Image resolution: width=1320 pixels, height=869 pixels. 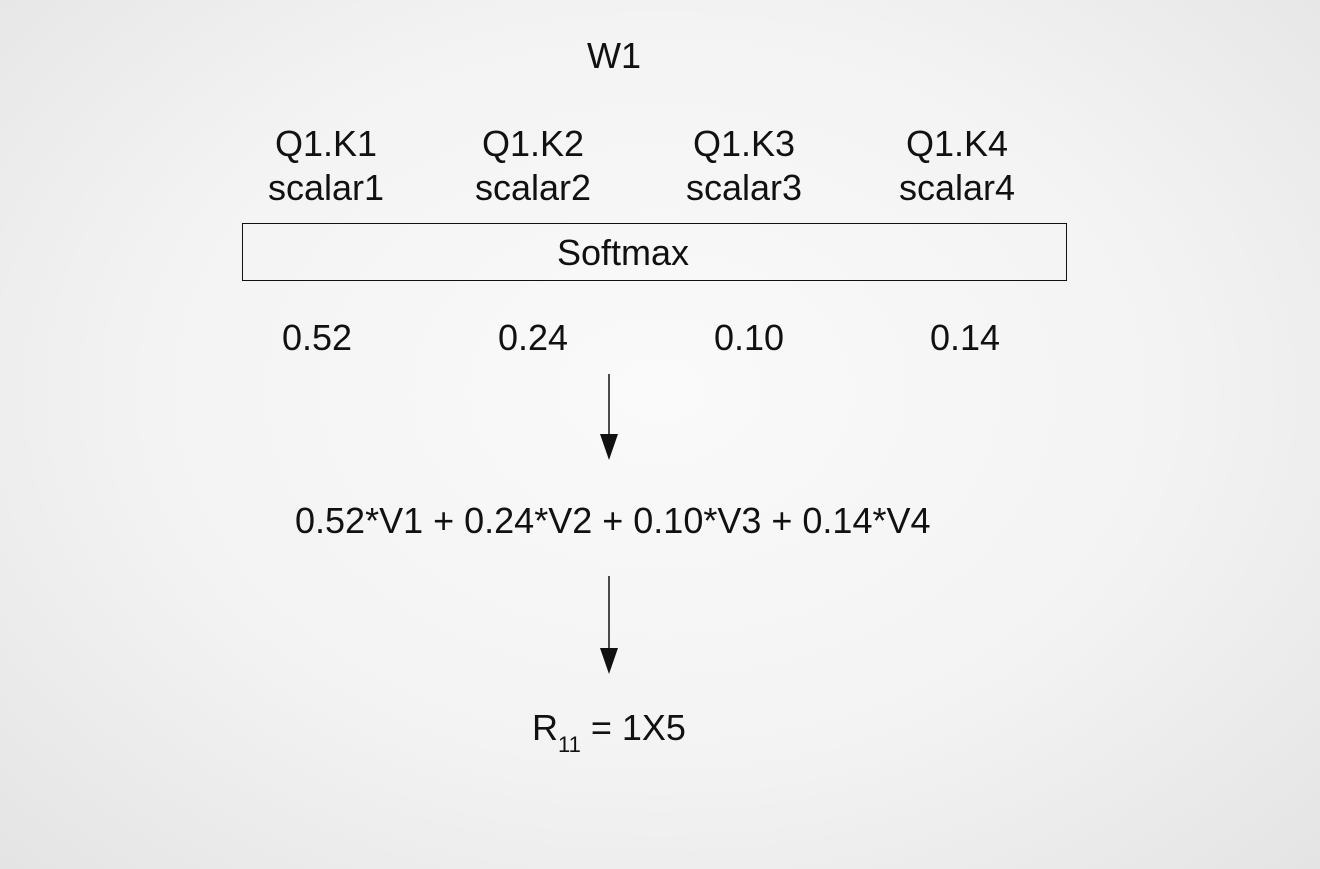 What do you see at coordinates (533, 143) in the screenshot?
I see `dot-product-label: Q1.K2` at bounding box center [533, 143].